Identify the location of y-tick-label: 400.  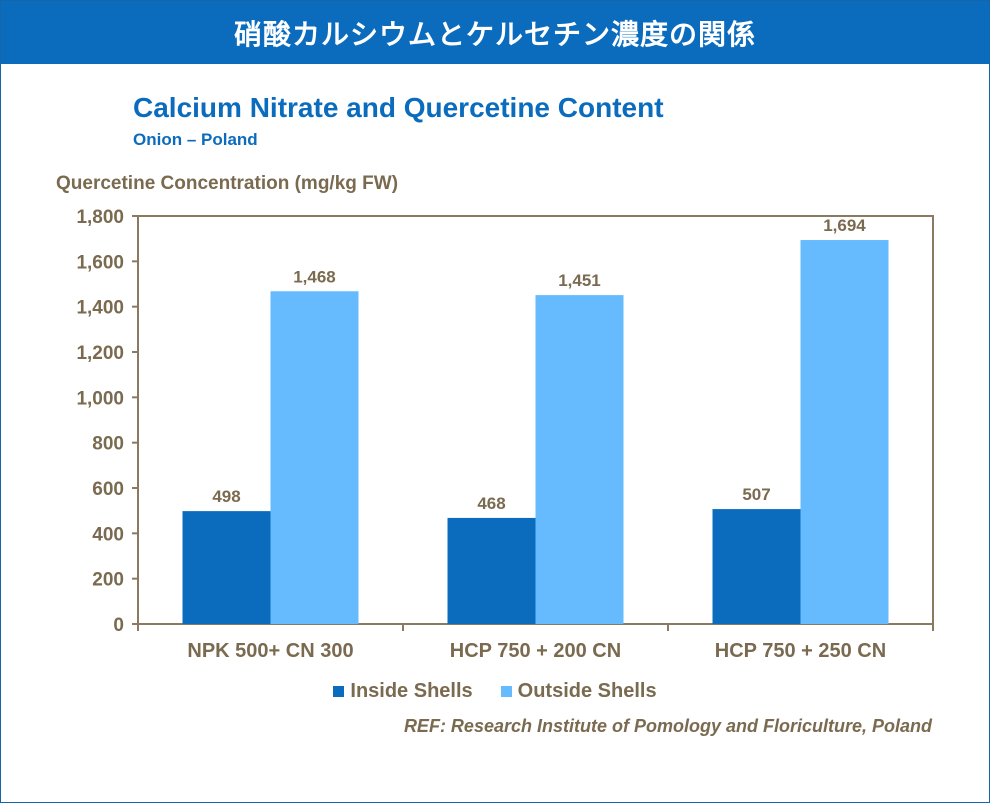
(108, 534).